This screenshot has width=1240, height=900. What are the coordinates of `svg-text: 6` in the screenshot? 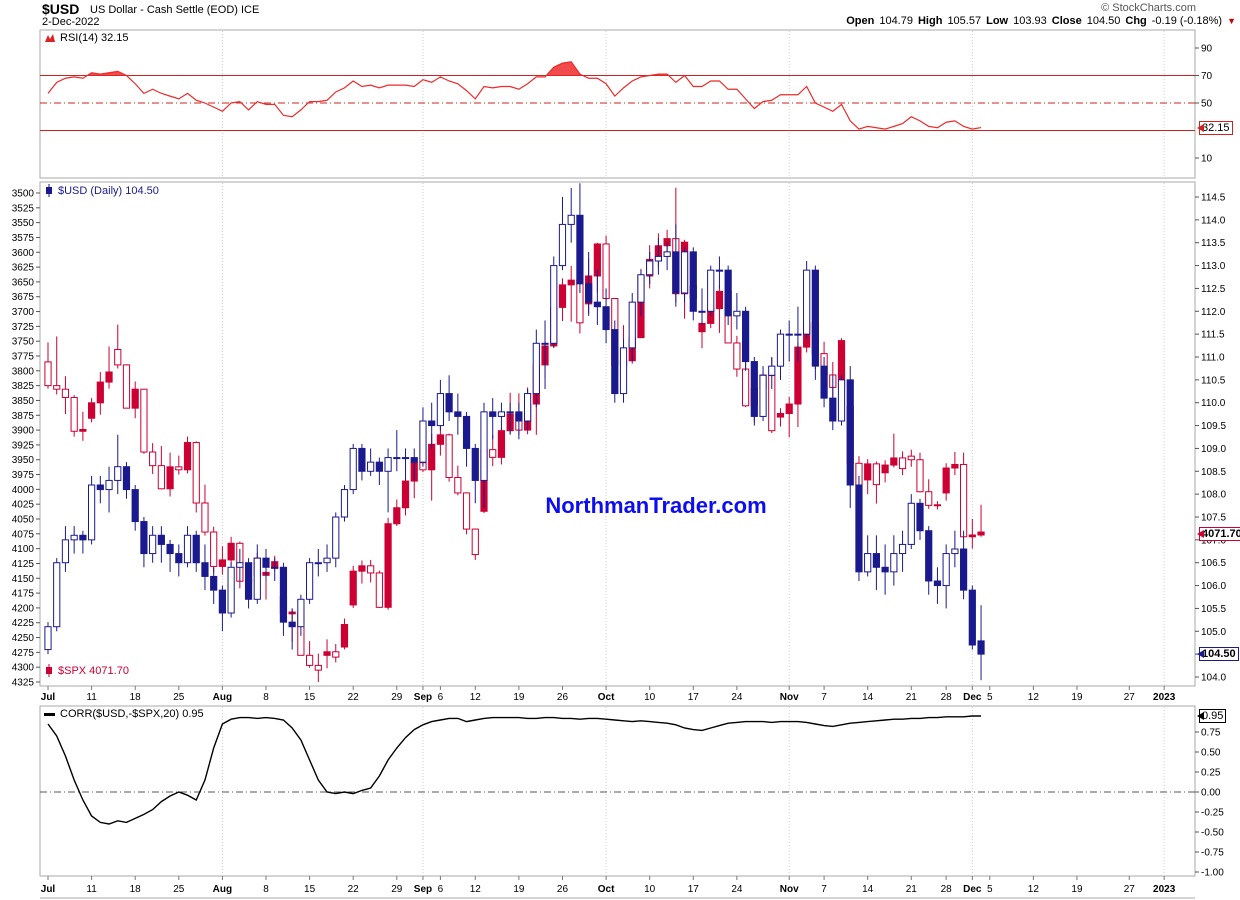 It's located at (441, 697).